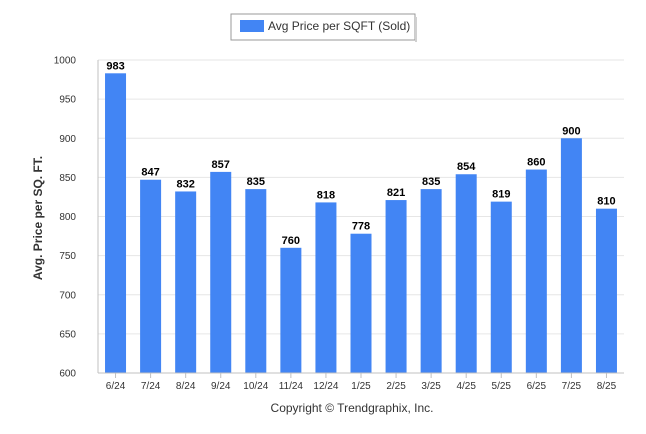 The image size is (646, 434). What do you see at coordinates (537, 386) in the screenshot?
I see `x-tick-label: 6/25` at bounding box center [537, 386].